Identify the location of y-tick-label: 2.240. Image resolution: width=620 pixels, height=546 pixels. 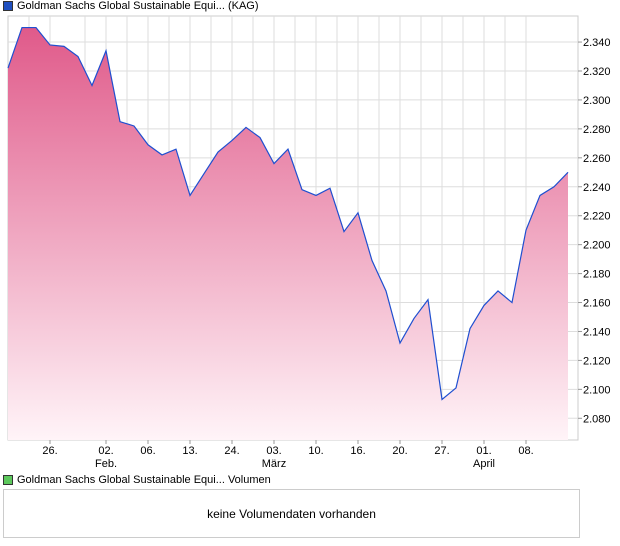
(597, 188).